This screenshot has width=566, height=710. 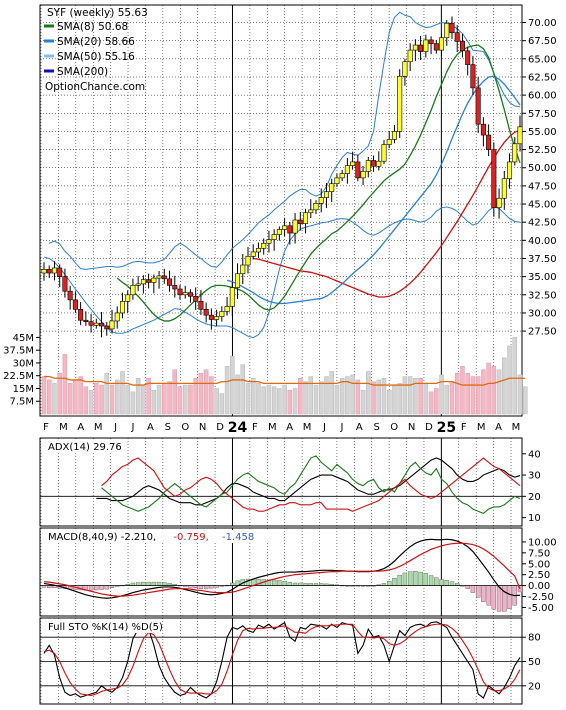 I want to click on macd-y-axis: 10.007.505.002.500.00-2.50-5.00, so click(x=539, y=575).